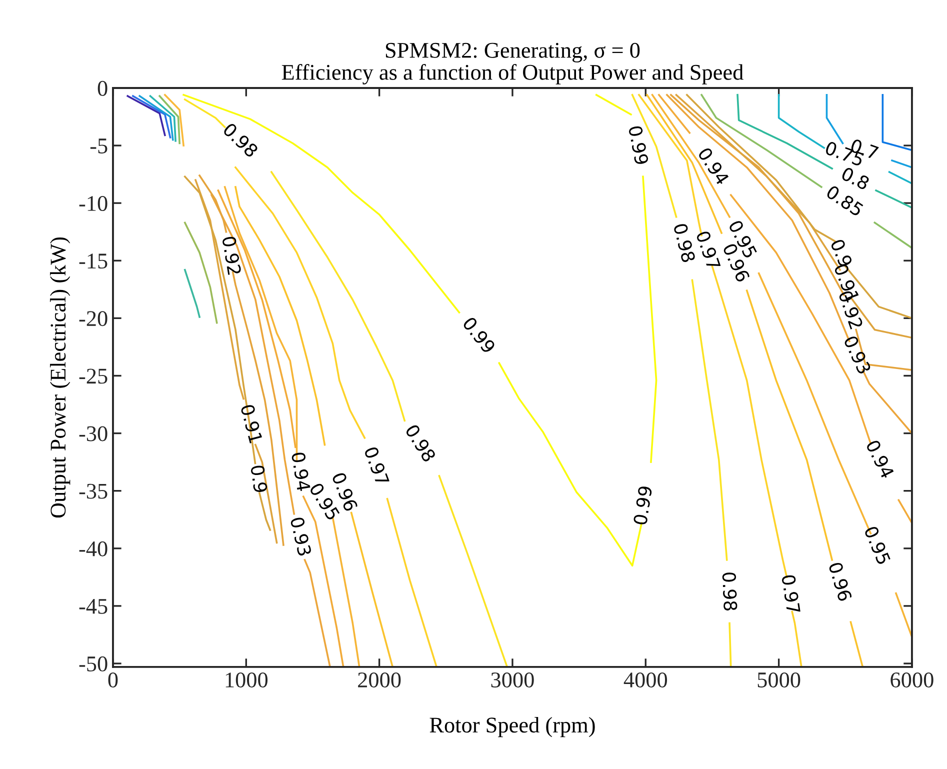 Image resolution: width=947 pixels, height=769 pixels. I want to click on x-tick-label: 4000, so click(646, 680).